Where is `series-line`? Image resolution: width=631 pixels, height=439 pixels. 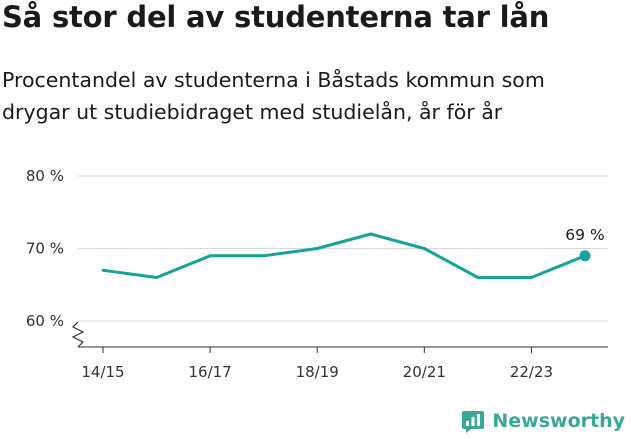
series-line is located at coordinates (344, 255).